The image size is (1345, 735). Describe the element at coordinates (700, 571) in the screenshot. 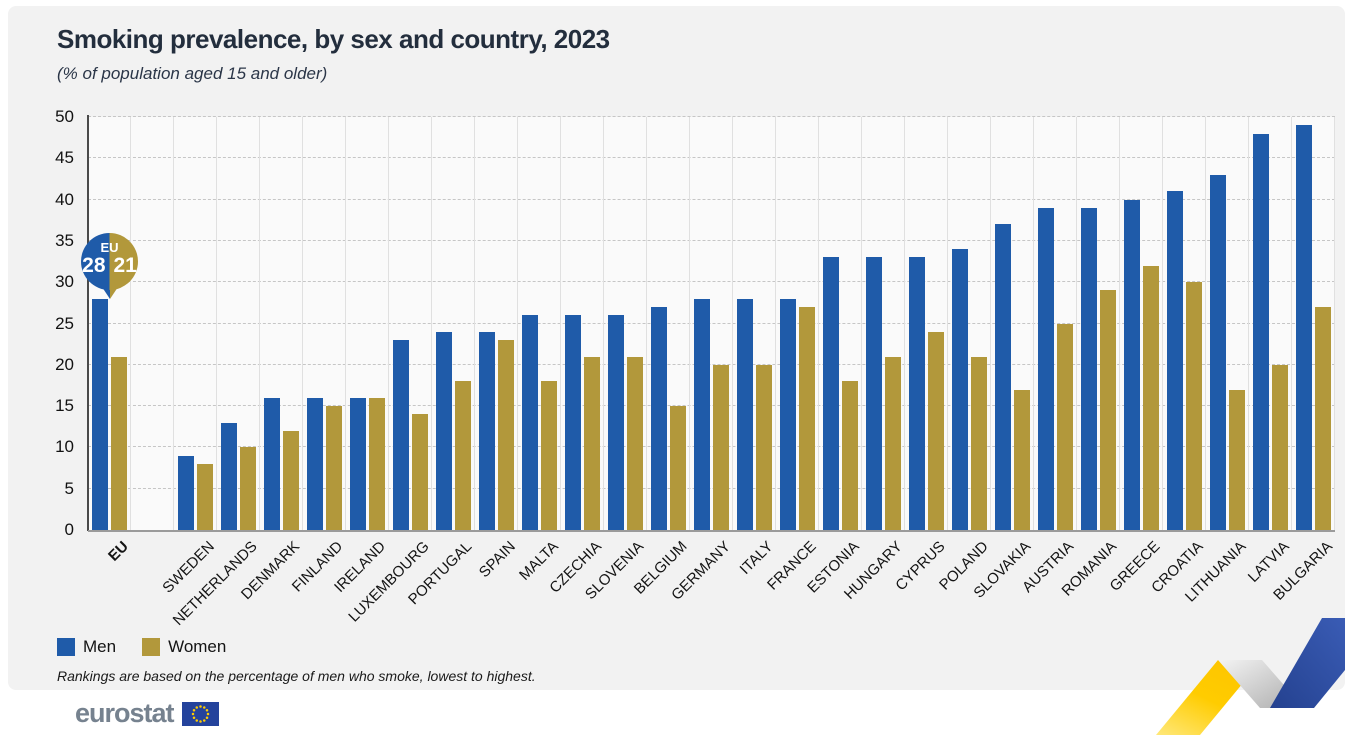

I see `x-axis-label-germany: GERMANY` at that location.